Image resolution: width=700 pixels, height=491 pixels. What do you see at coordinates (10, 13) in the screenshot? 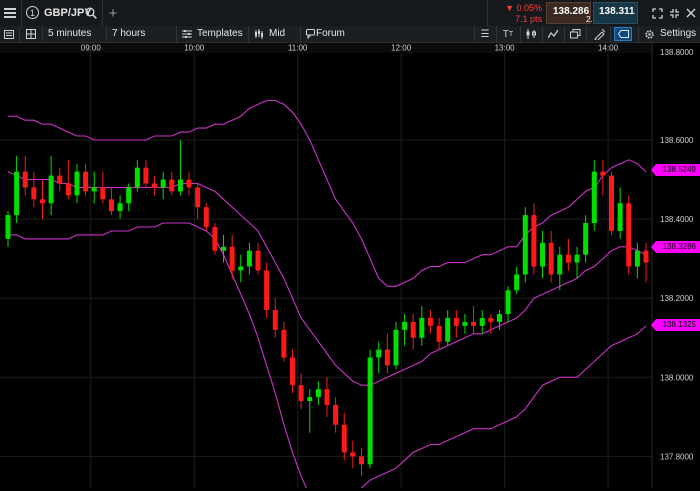
I see `hamburger-icon` at bounding box center [10, 13].